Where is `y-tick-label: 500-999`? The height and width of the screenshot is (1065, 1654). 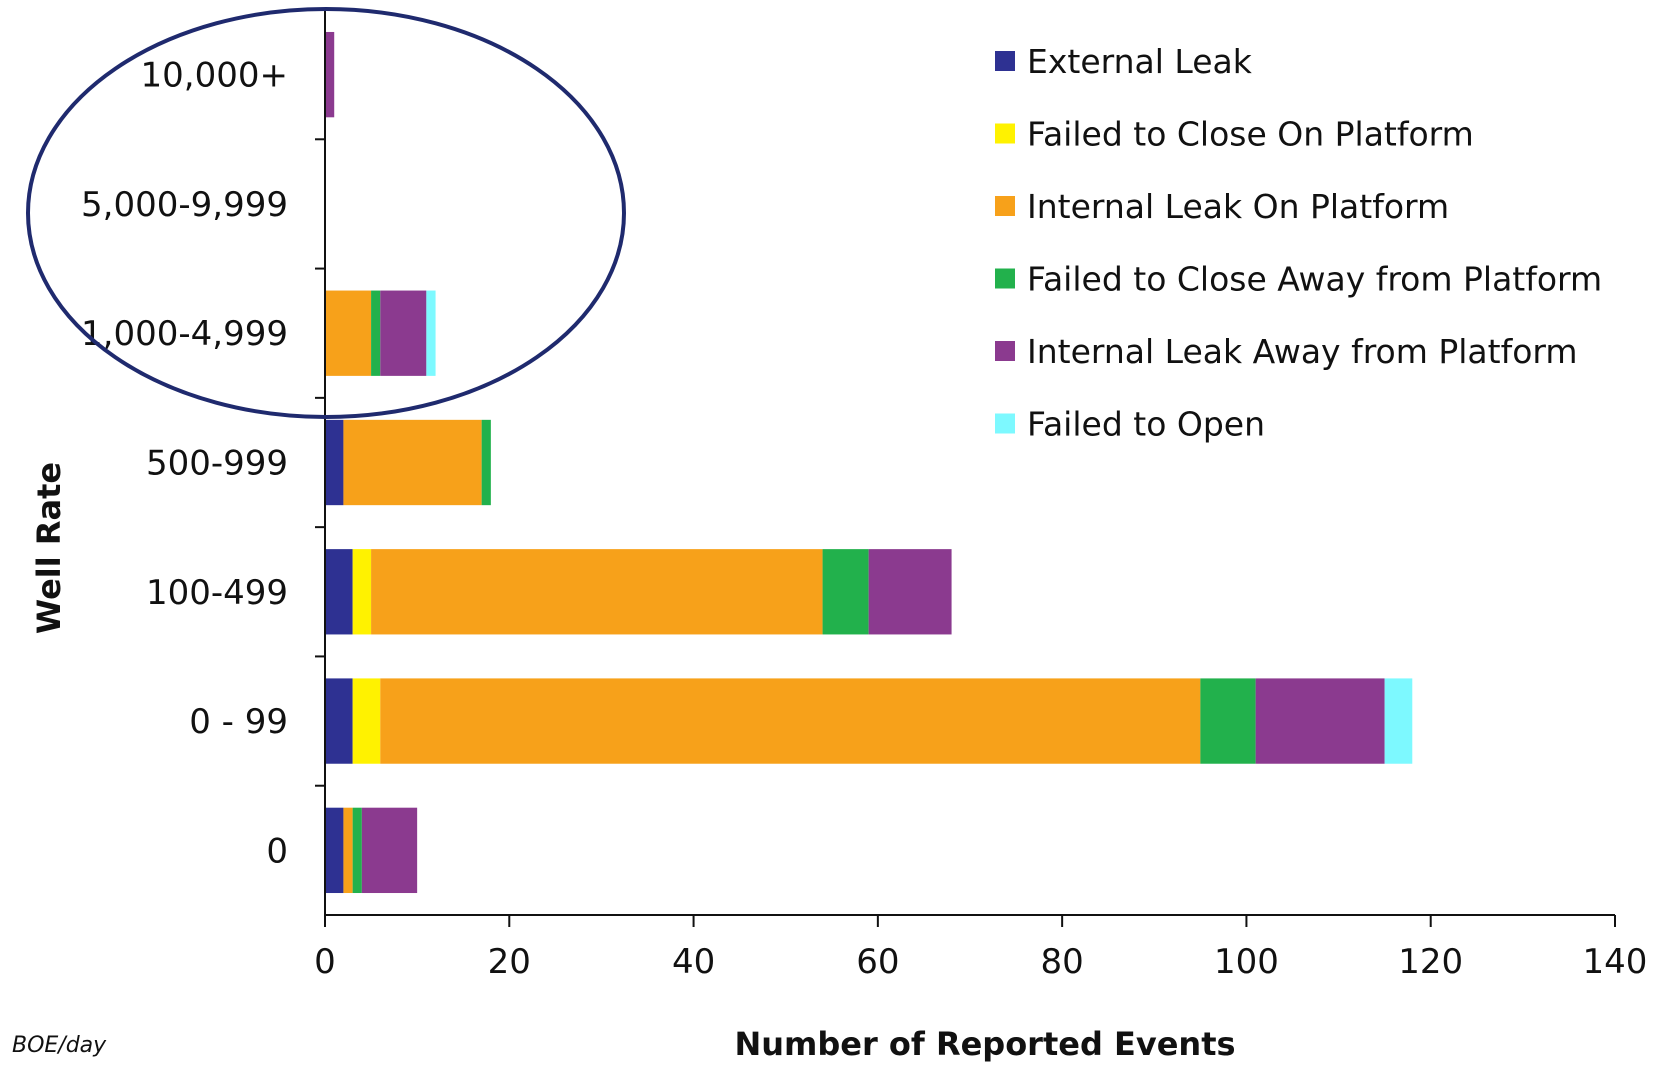
y-tick-label: 500-999 is located at coordinates (217, 464).